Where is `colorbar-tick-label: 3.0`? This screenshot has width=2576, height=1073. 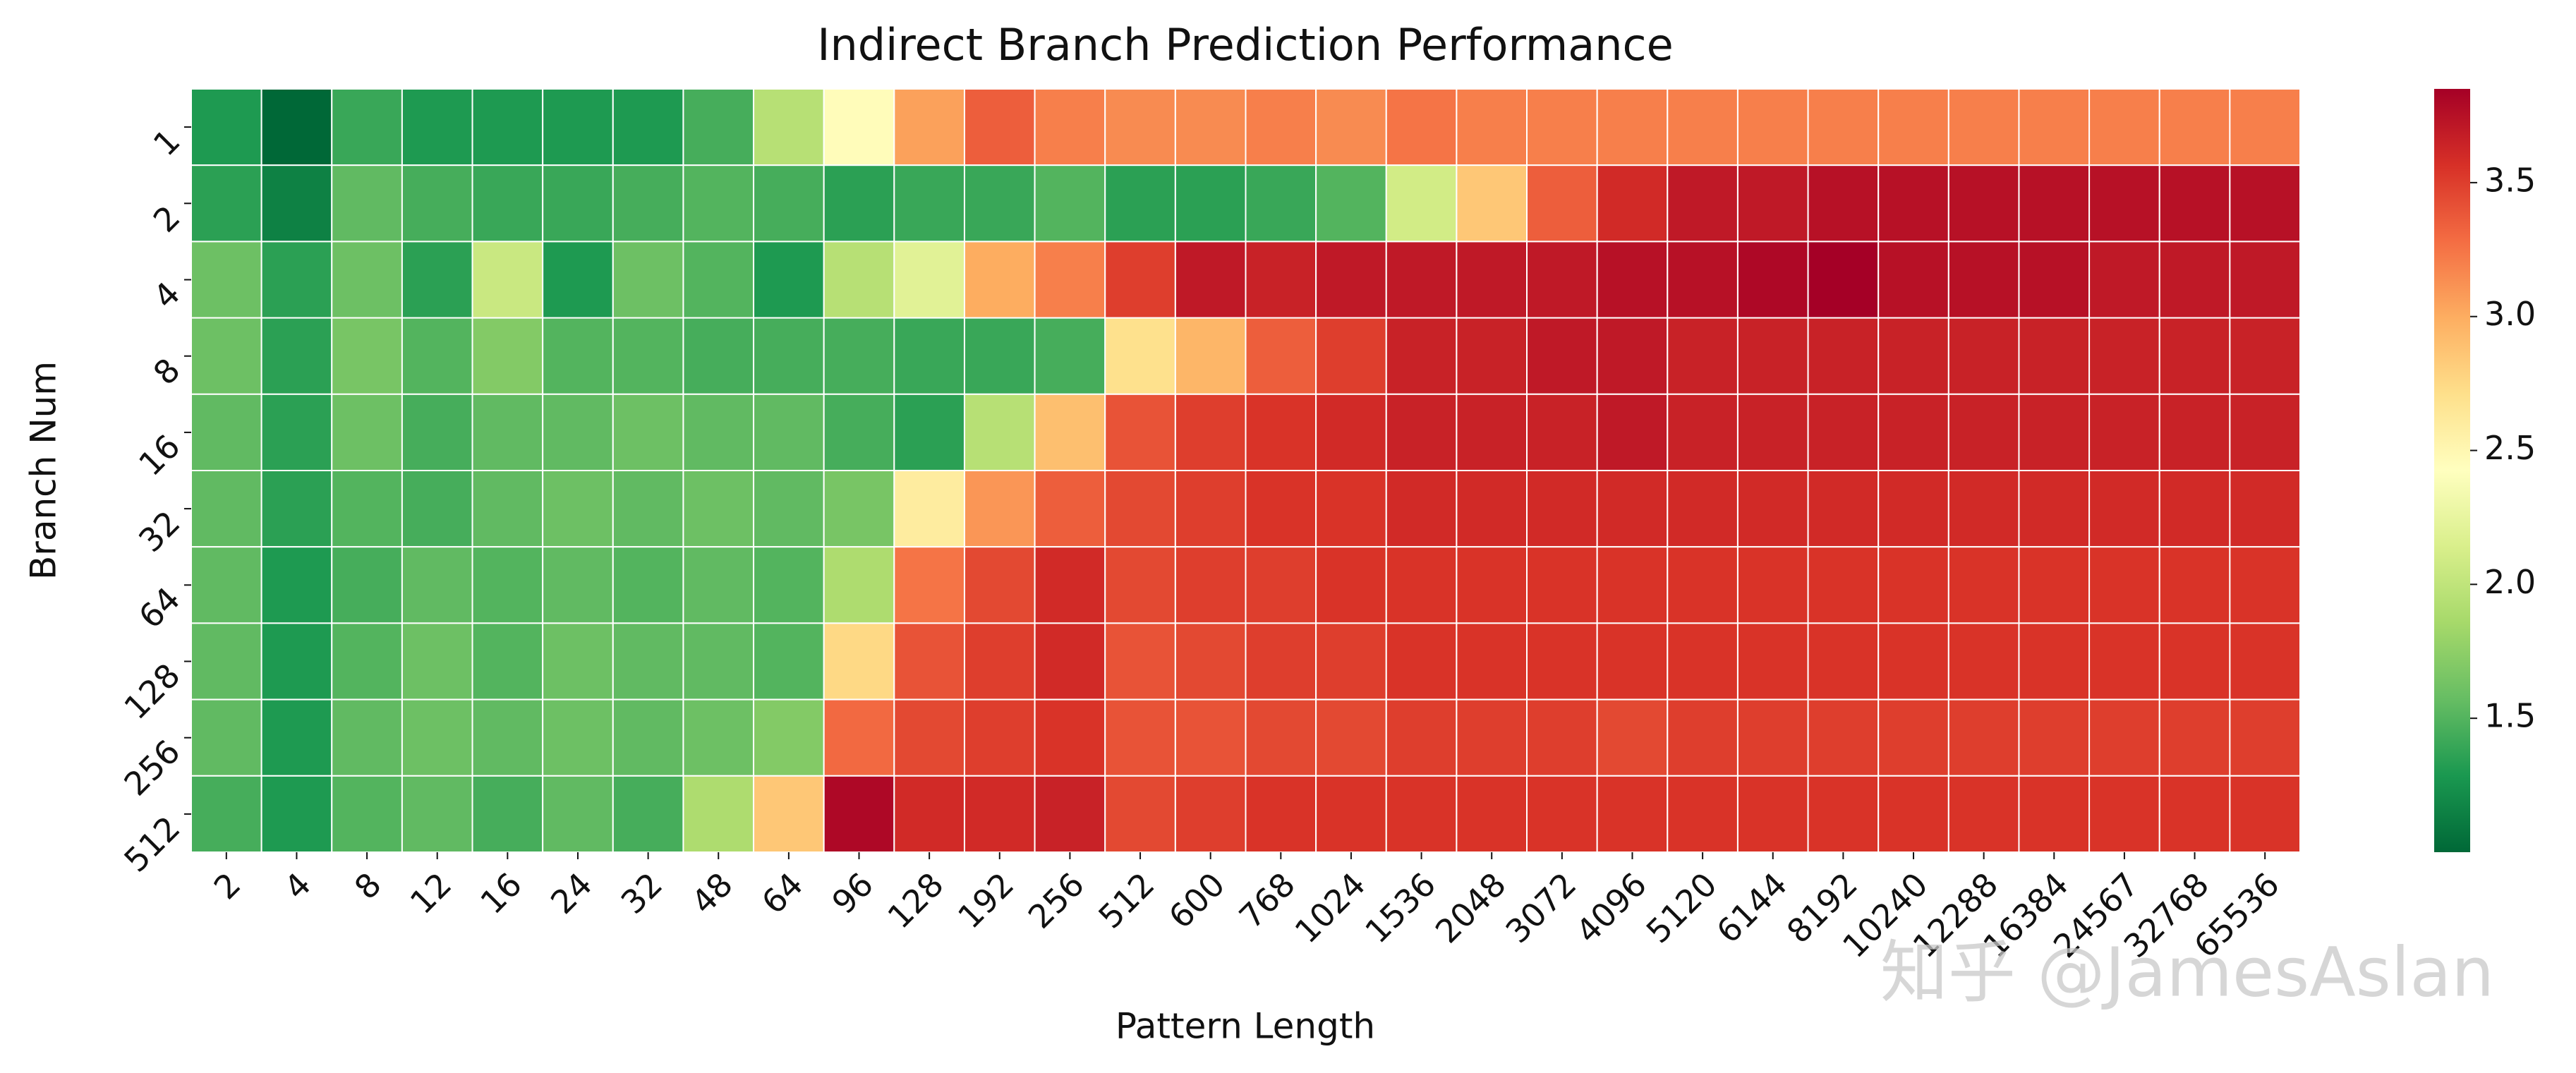 colorbar-tick-label: 3.0 is located at coordinates (2510, 314).